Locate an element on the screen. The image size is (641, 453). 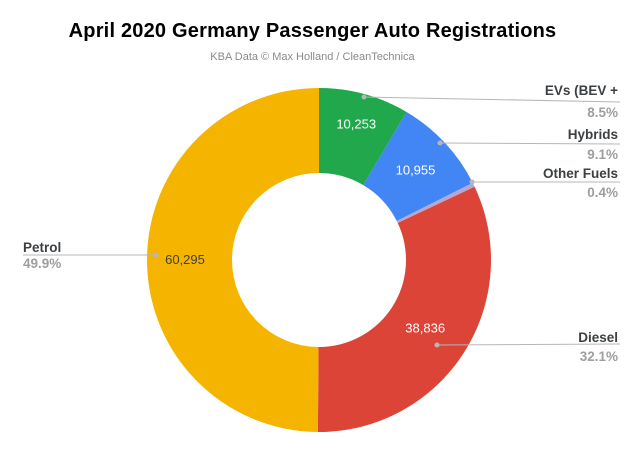
chart-subtitle: KBA Data © Max Holland / CleanTechnica is located at coordinates (312, 57).